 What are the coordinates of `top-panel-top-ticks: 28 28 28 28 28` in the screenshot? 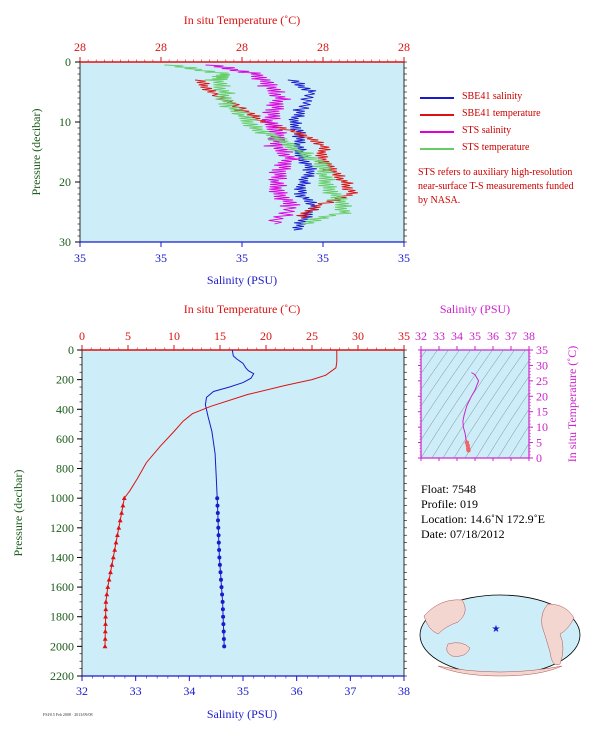 It's located at (242, 51).